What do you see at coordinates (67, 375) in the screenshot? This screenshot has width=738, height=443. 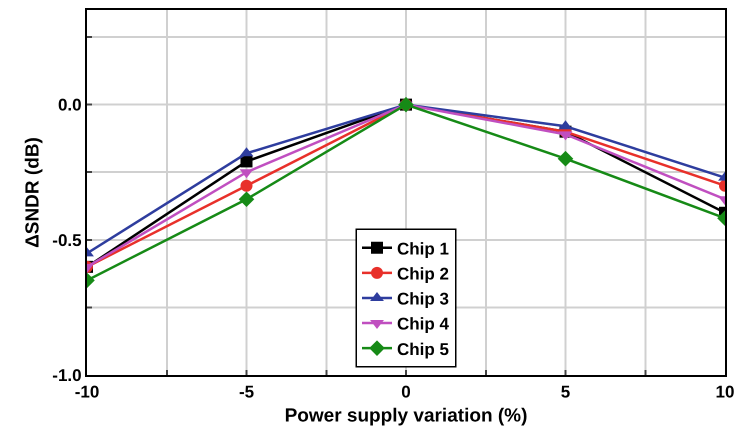 I see `y-tick-label: -1.0` at bounding box center [67, 375].